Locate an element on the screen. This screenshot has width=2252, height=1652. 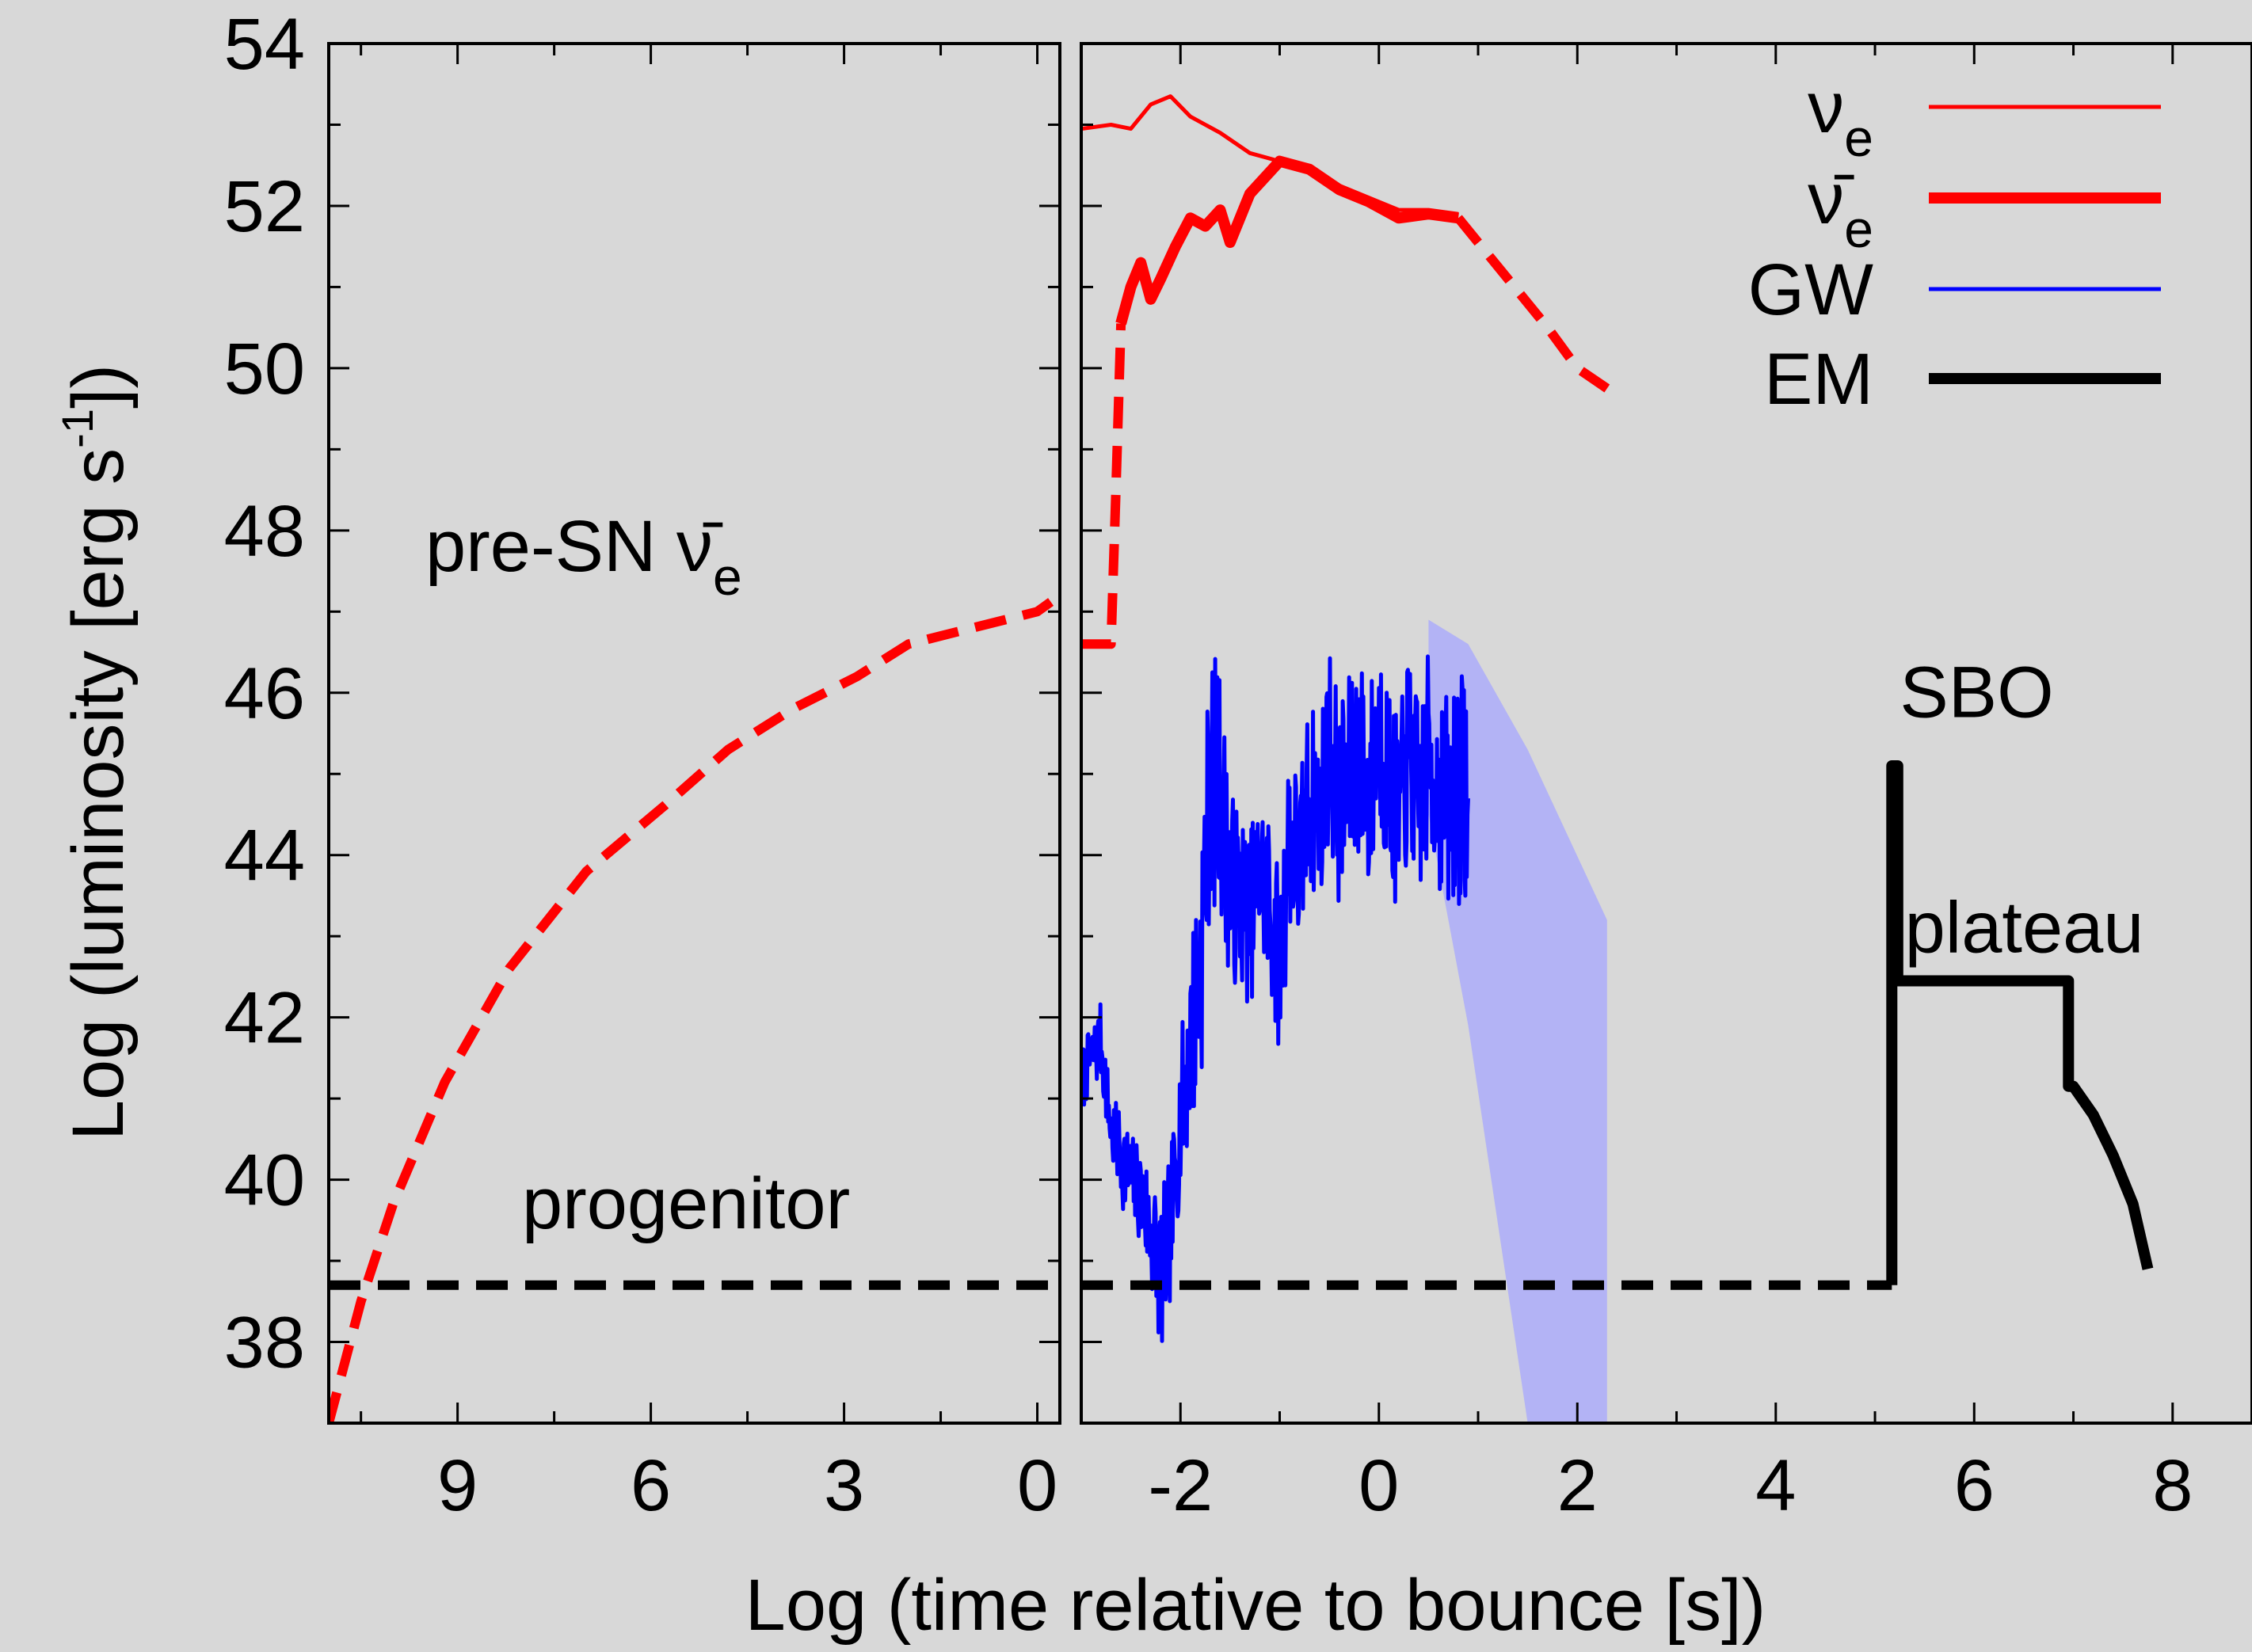
x-tick-label-post-bounce: 8 is located at coordinates (2172, 1485).